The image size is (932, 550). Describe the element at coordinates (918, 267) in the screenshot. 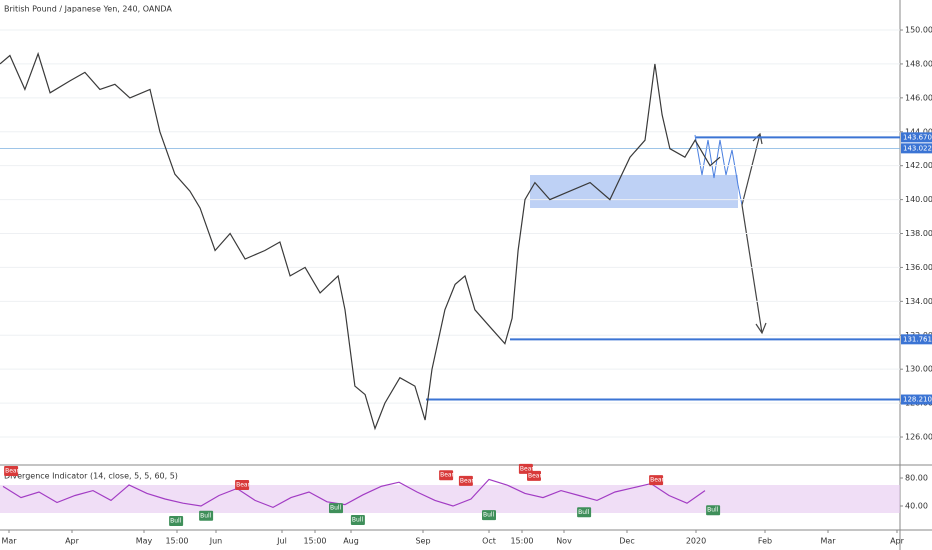

I see `y-tick-label: 136.000` at that location.